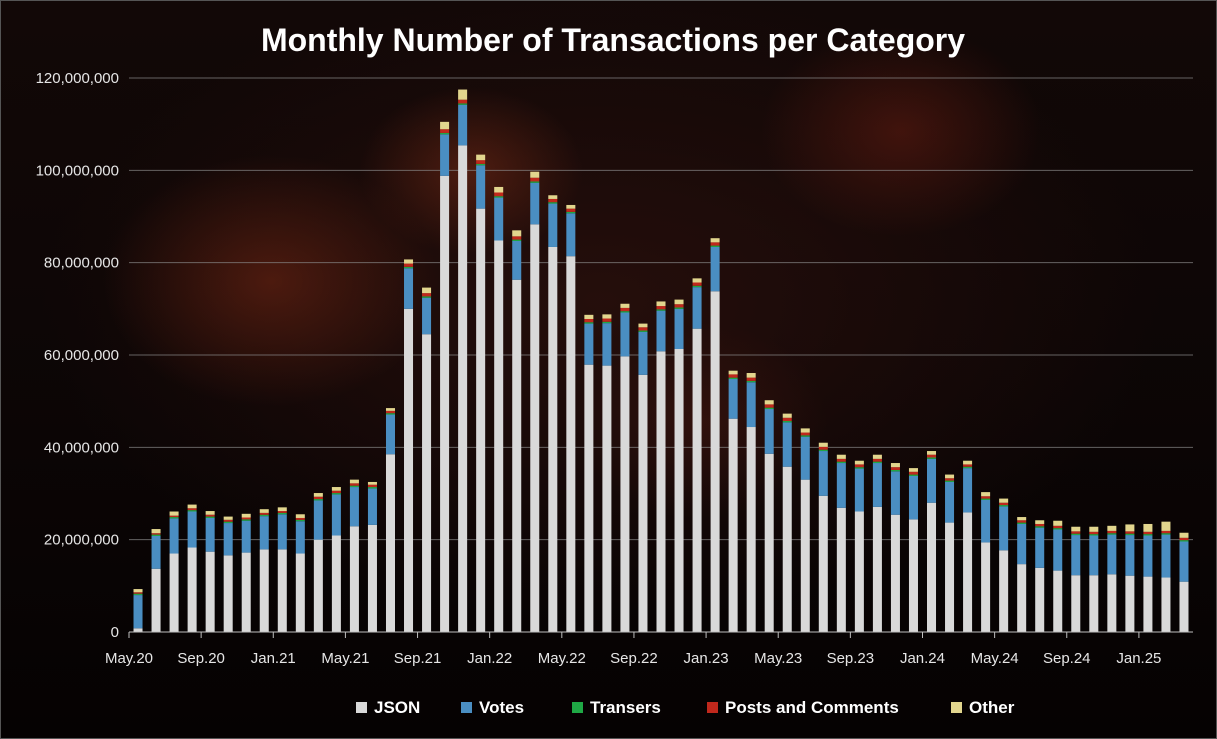 This screenshot has width=1217, height=739. What do you see at coordinates (397, 707) in the screenshot?
I see `legend-label: JSON` at bounding box center [397, 707].